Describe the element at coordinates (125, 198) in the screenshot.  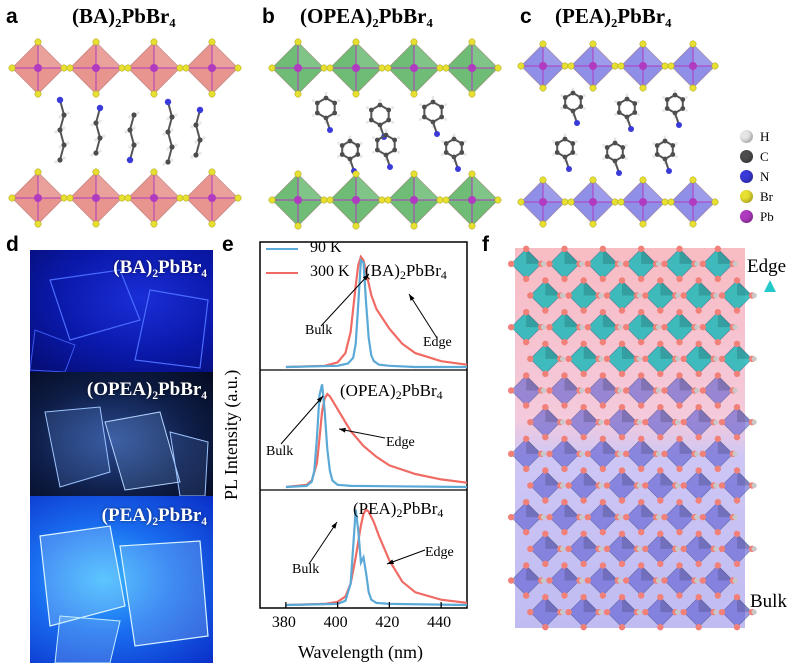
I see `ba-octahedra-bottom` at that location.